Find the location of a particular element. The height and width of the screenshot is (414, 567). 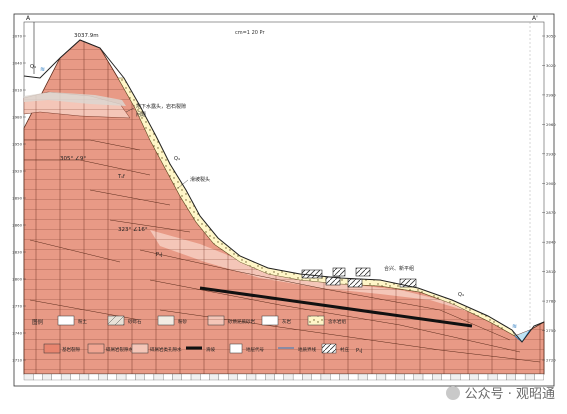

watermark: 公众号 · 观昭通 is located at coordinates (500, 392).